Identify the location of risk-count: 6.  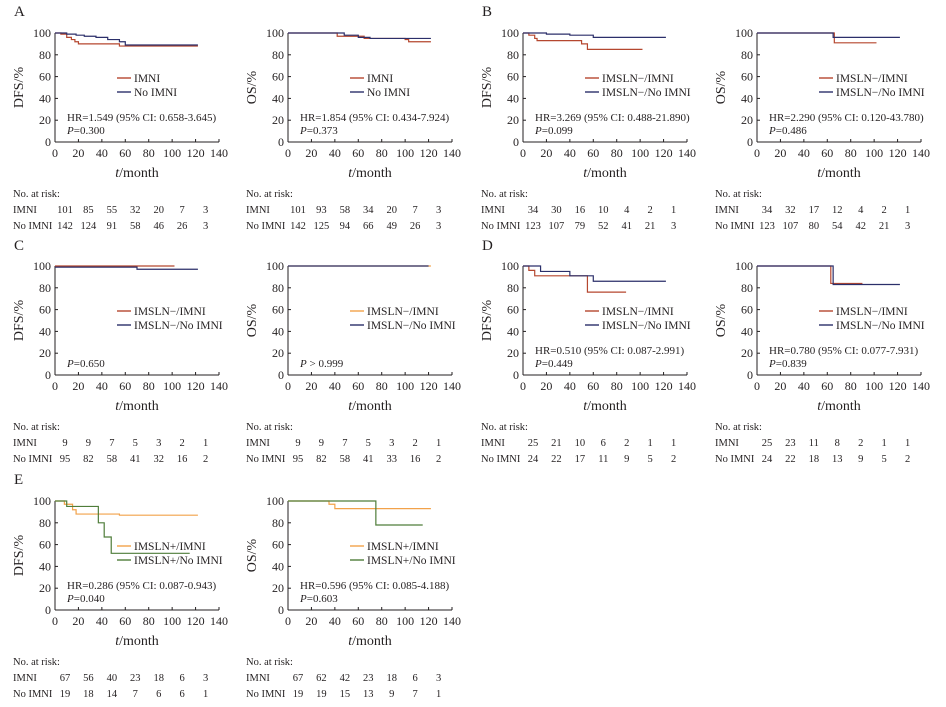
(159, 694).